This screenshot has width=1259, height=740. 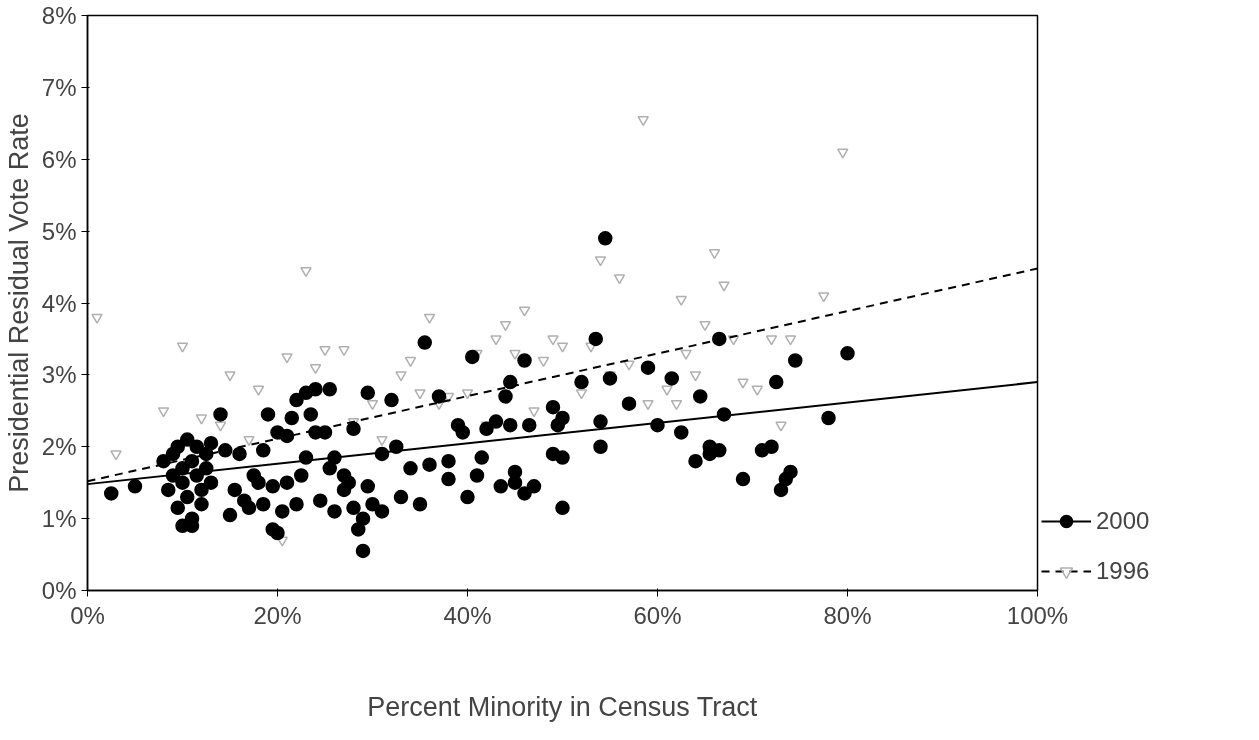 What do you see at coordinates (1123, 521) in the screenshot?
I see `legend-label: 2000` at bounding box center [1123, 521].